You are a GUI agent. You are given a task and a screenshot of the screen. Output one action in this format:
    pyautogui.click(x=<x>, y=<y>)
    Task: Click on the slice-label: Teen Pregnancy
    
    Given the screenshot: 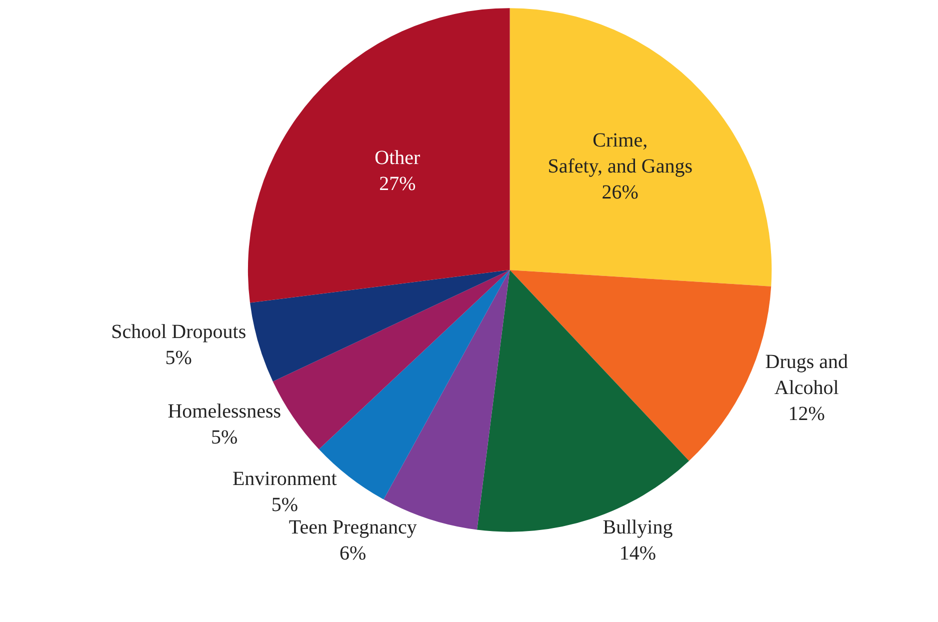 What is the action you would take?
    pyautogui.click(x=352, y=527)
    